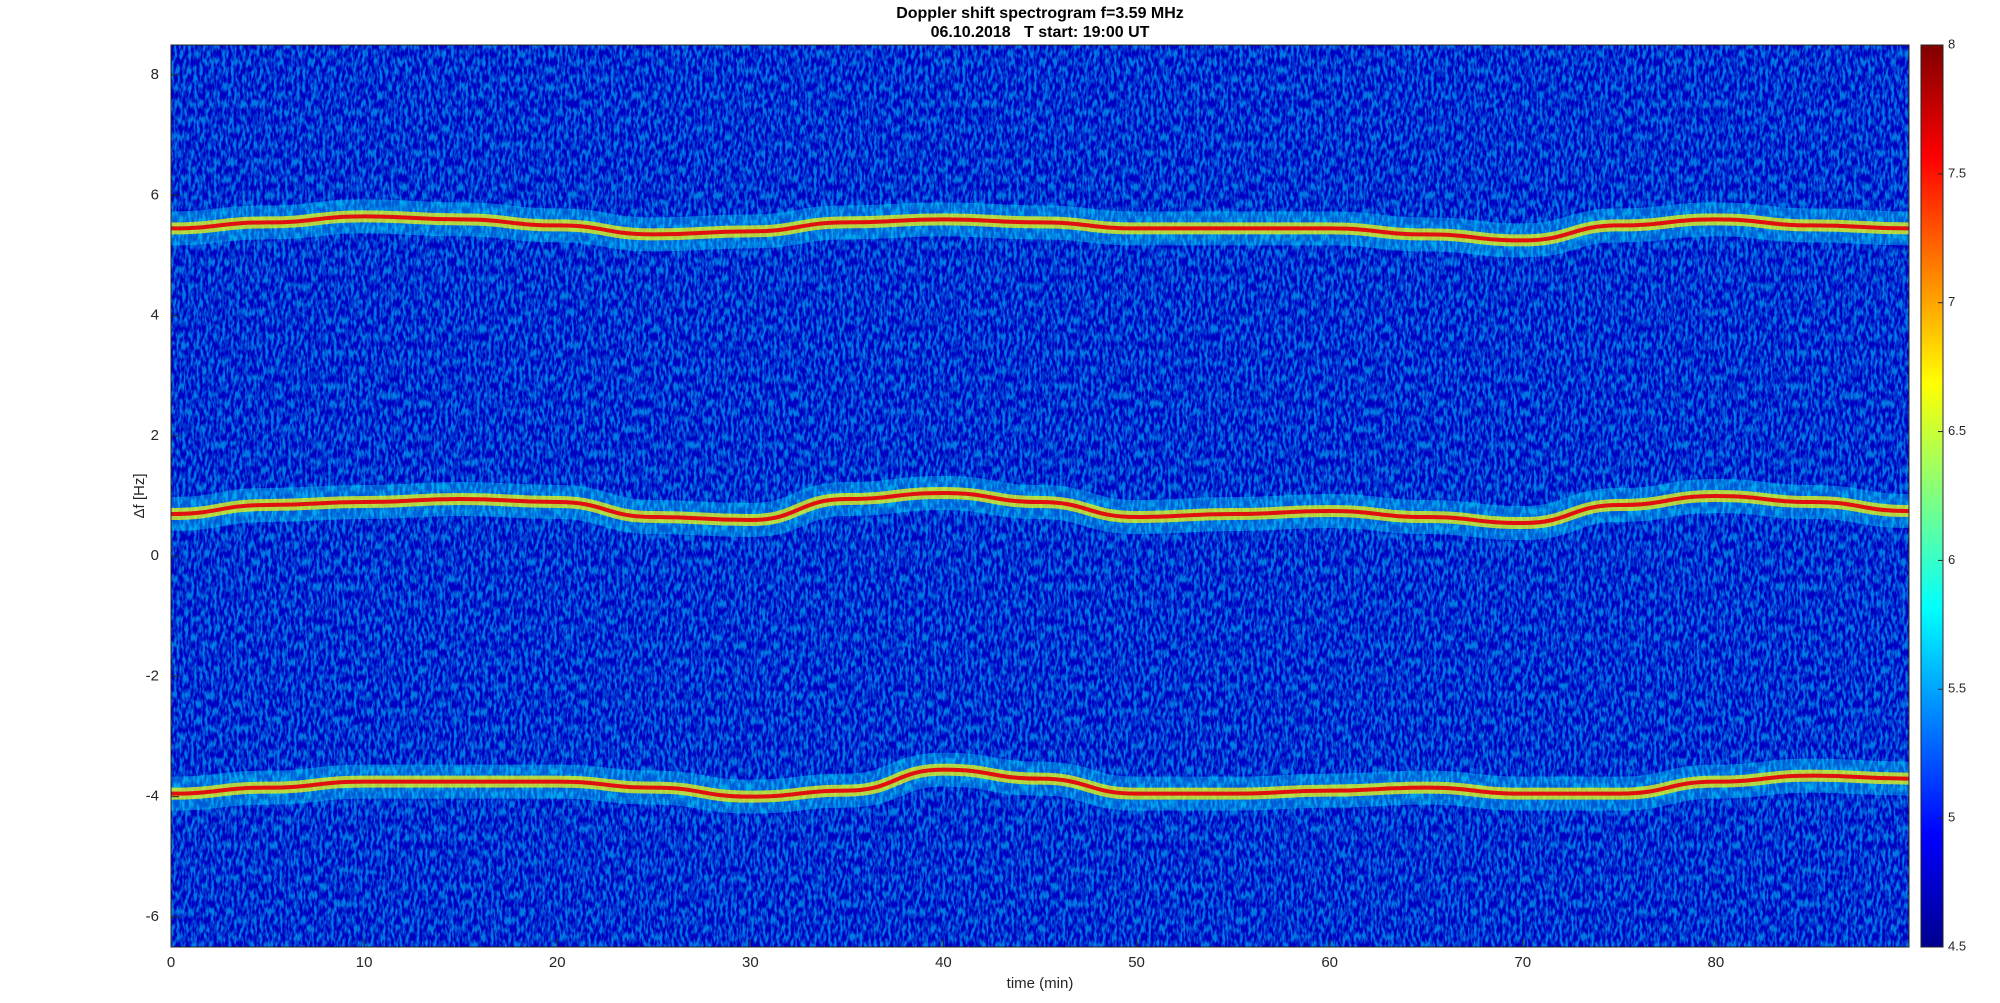 The height and width of the screenshot is (1003, 2000). I want to click on x-tick-label: 60, so click(1329, 962).